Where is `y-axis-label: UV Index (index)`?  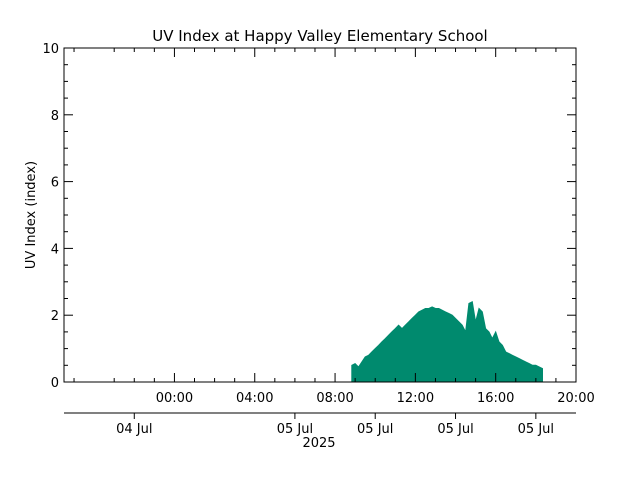
y-axis-label: UV Index (index) is located at coordinates (31, 215).